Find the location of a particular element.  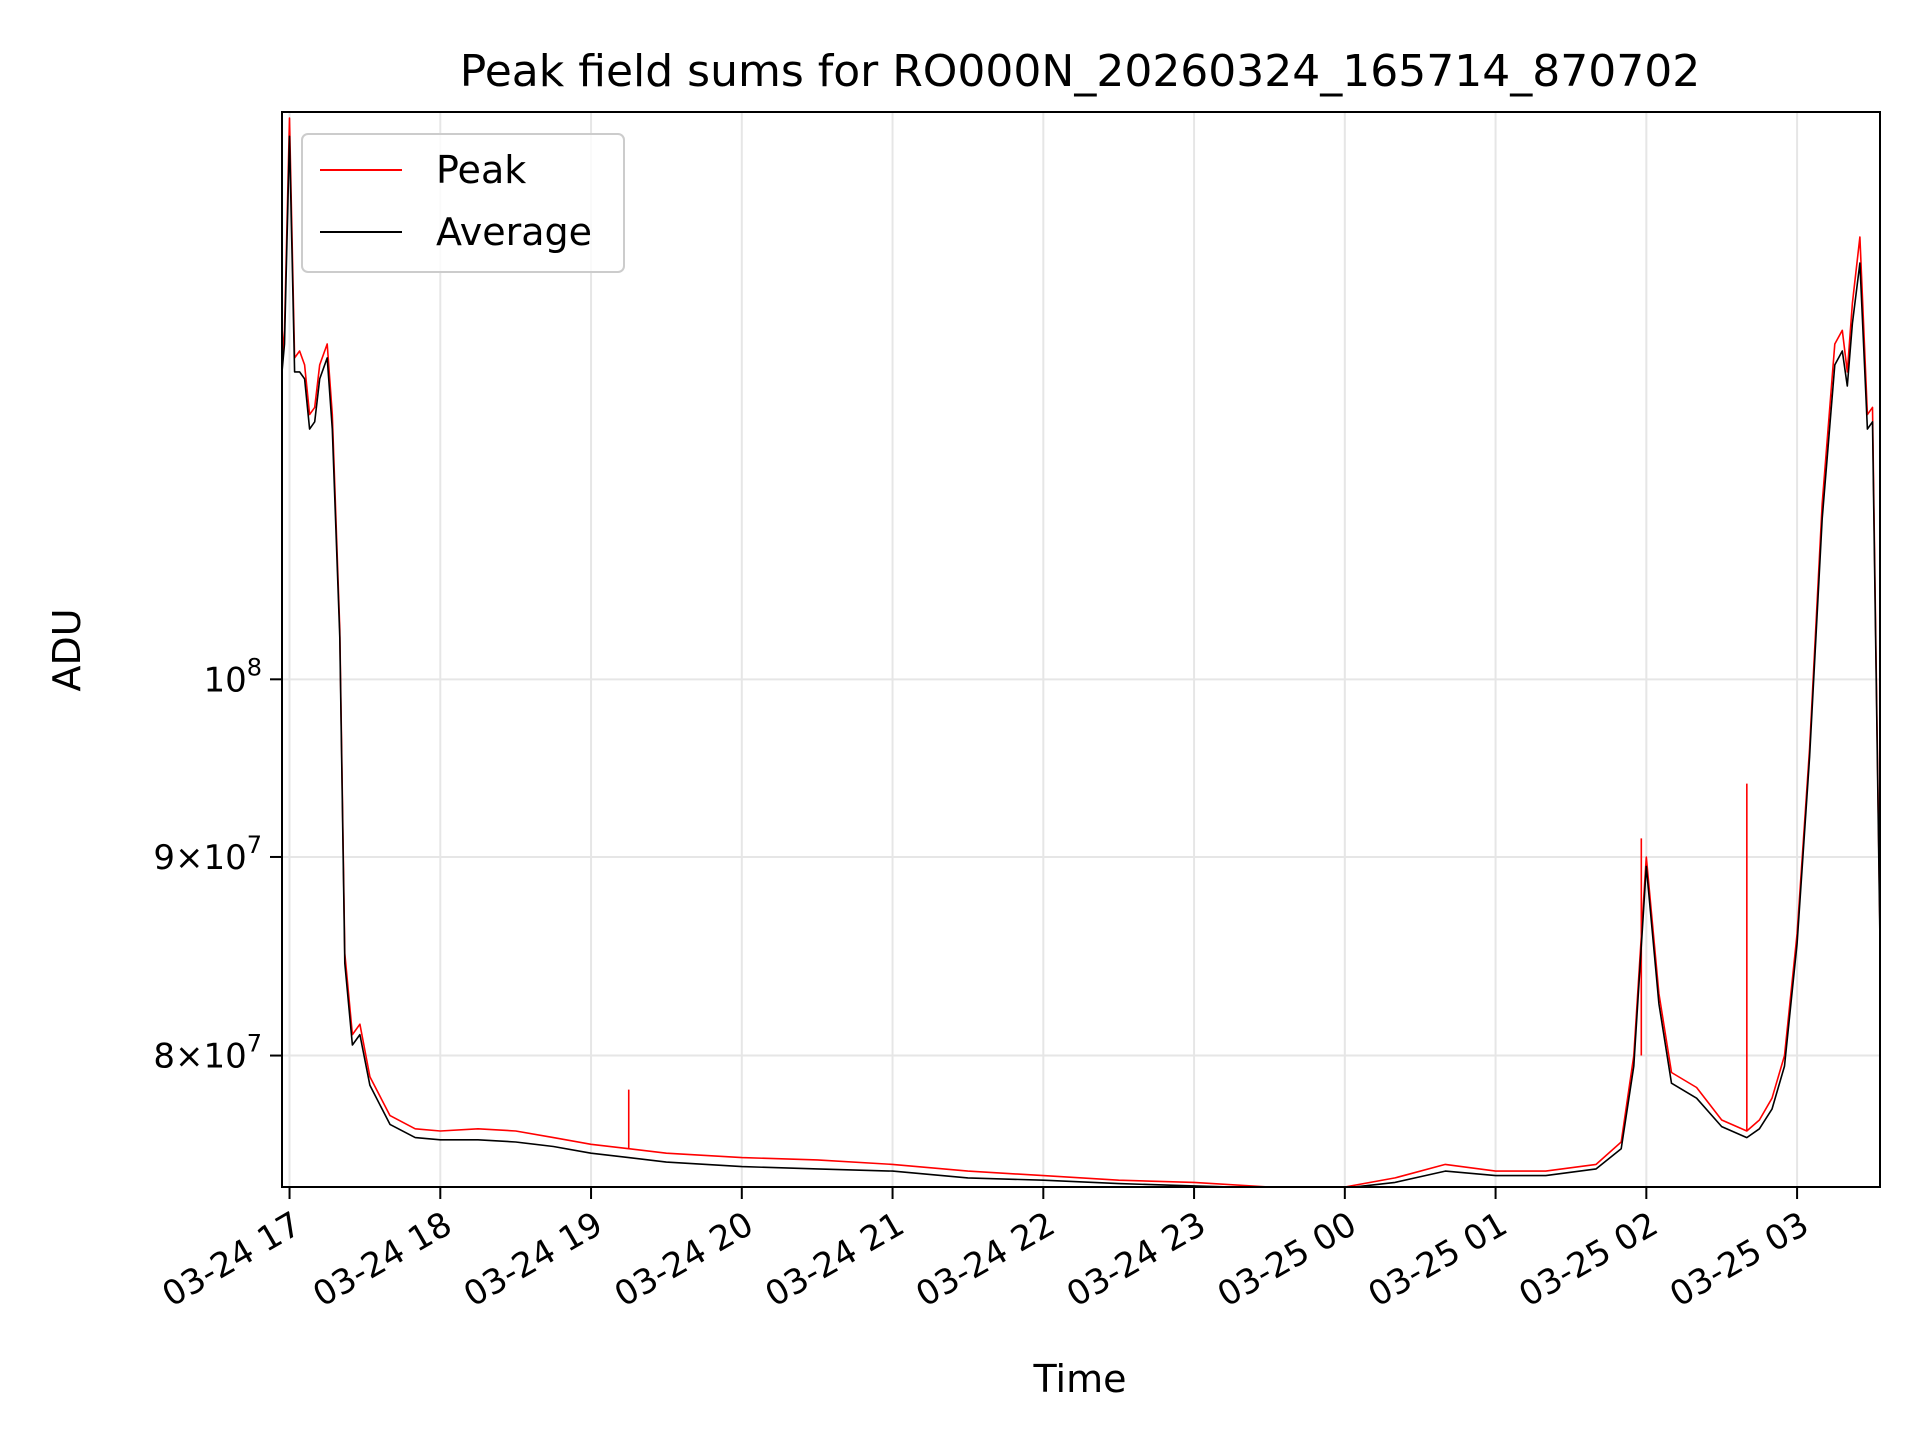

y-tick-label: 8×107 is located at coordinates (207, 1053).